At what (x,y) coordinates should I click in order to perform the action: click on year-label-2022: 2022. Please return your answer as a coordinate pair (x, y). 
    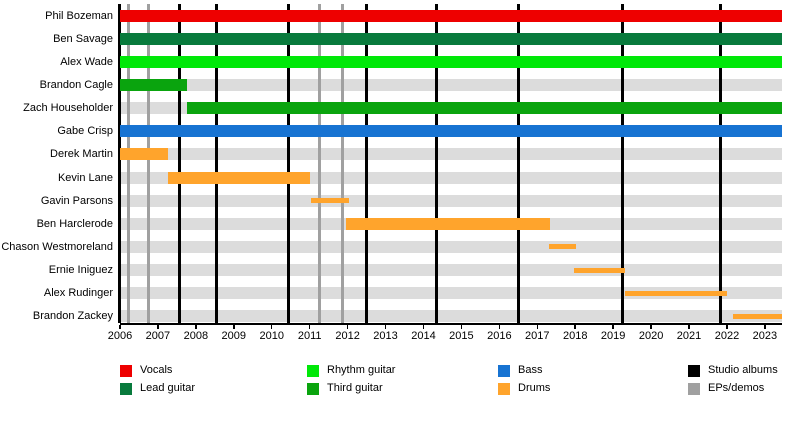
    Looking at the image, I should click on (727, 336).